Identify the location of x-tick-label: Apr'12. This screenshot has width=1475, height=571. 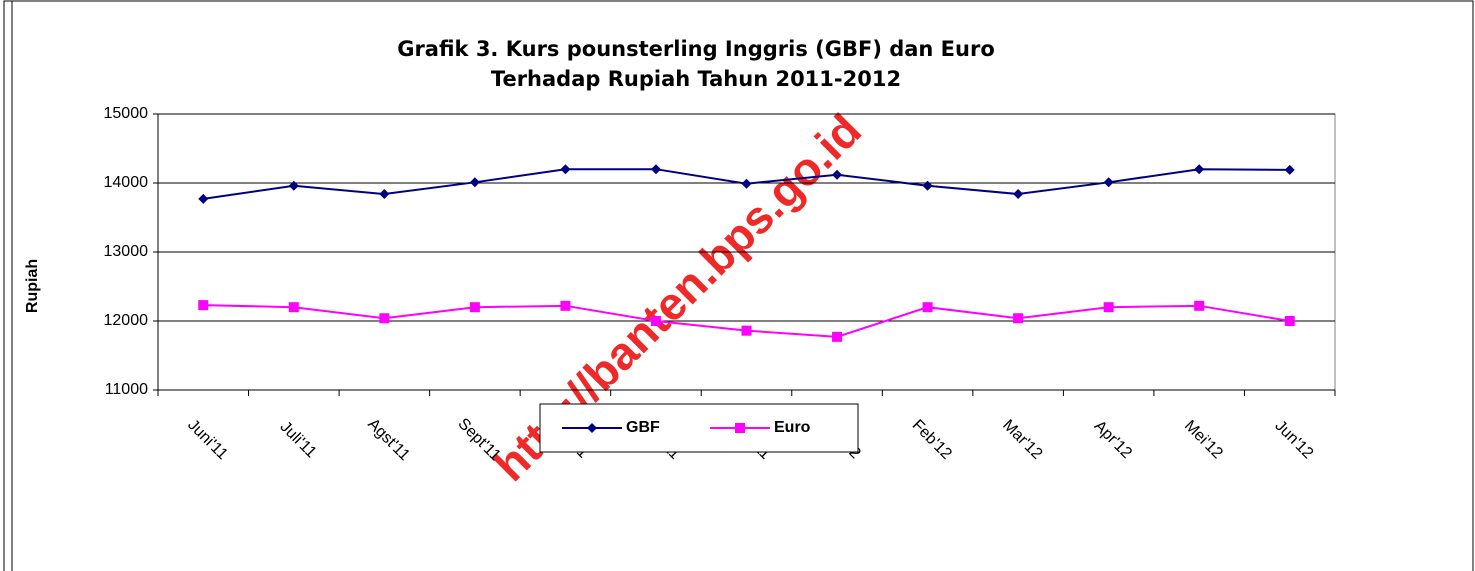
(1113, 440).